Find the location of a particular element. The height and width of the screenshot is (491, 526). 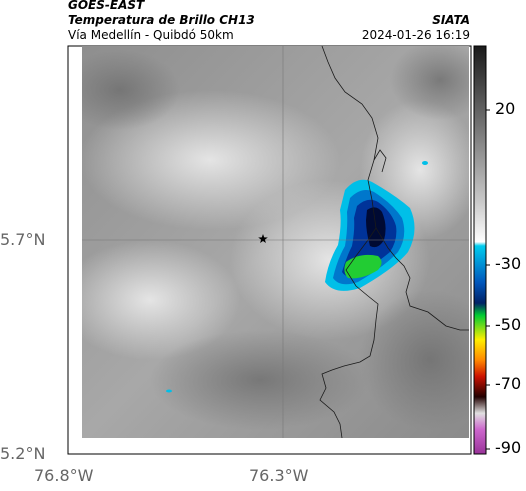

product-title: Temperatura de Brillo CH13 is located at coordinates (161, 20).